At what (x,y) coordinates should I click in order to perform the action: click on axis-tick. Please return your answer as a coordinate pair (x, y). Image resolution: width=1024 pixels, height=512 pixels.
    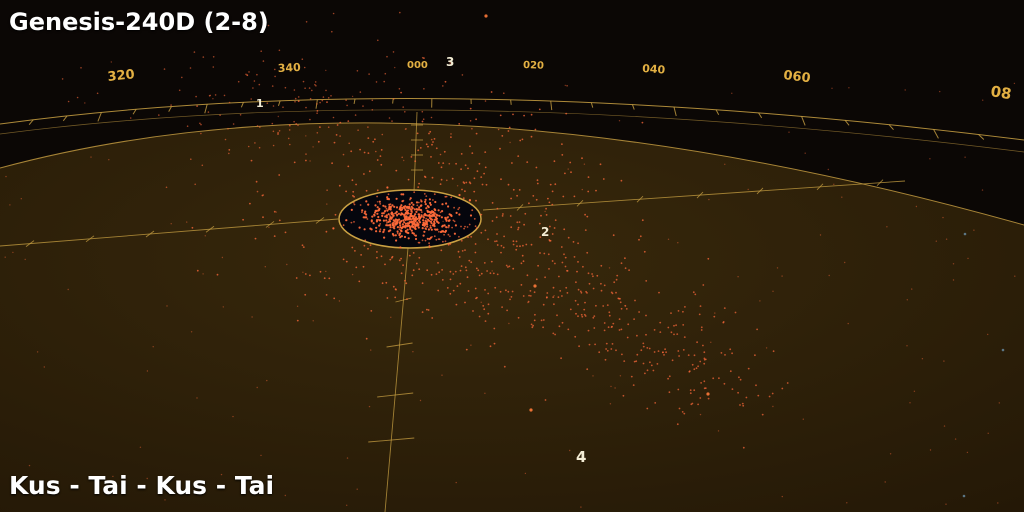
    Looking at the image, I should click on (391, 440).